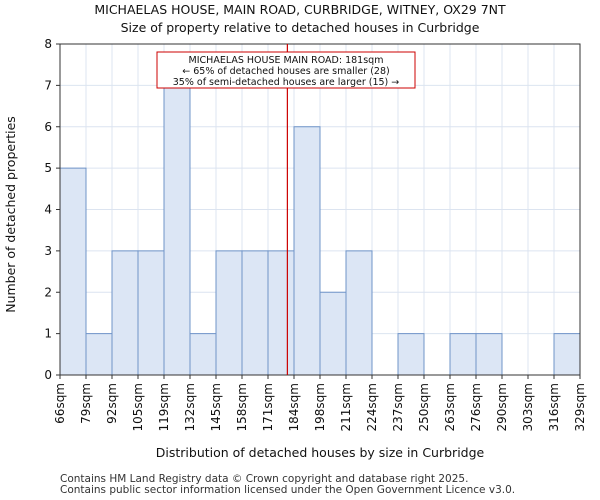  What do you see at coordinates (48, 44) in the screenshot?
I see `y-tick-label: 8` at bounding box center [48, 44].